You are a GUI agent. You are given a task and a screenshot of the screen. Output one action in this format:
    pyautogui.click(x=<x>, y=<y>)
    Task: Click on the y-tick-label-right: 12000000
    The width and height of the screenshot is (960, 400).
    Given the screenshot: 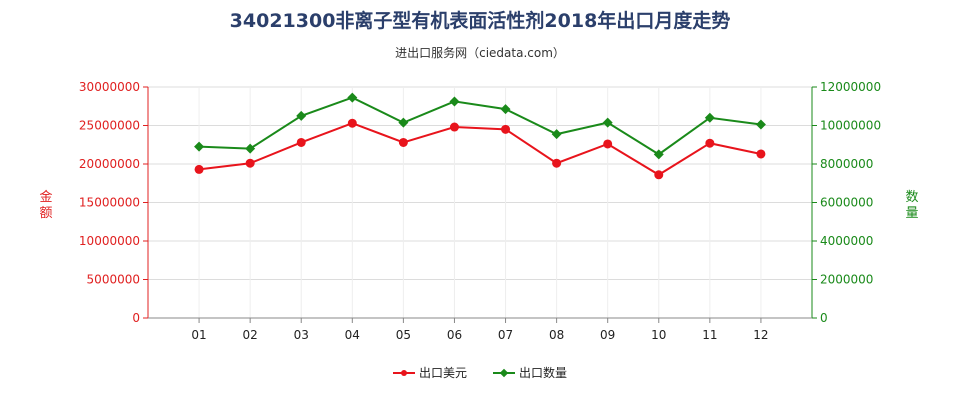 What is the action you would take?
    pyautogui.click(x=850, y=87)
    